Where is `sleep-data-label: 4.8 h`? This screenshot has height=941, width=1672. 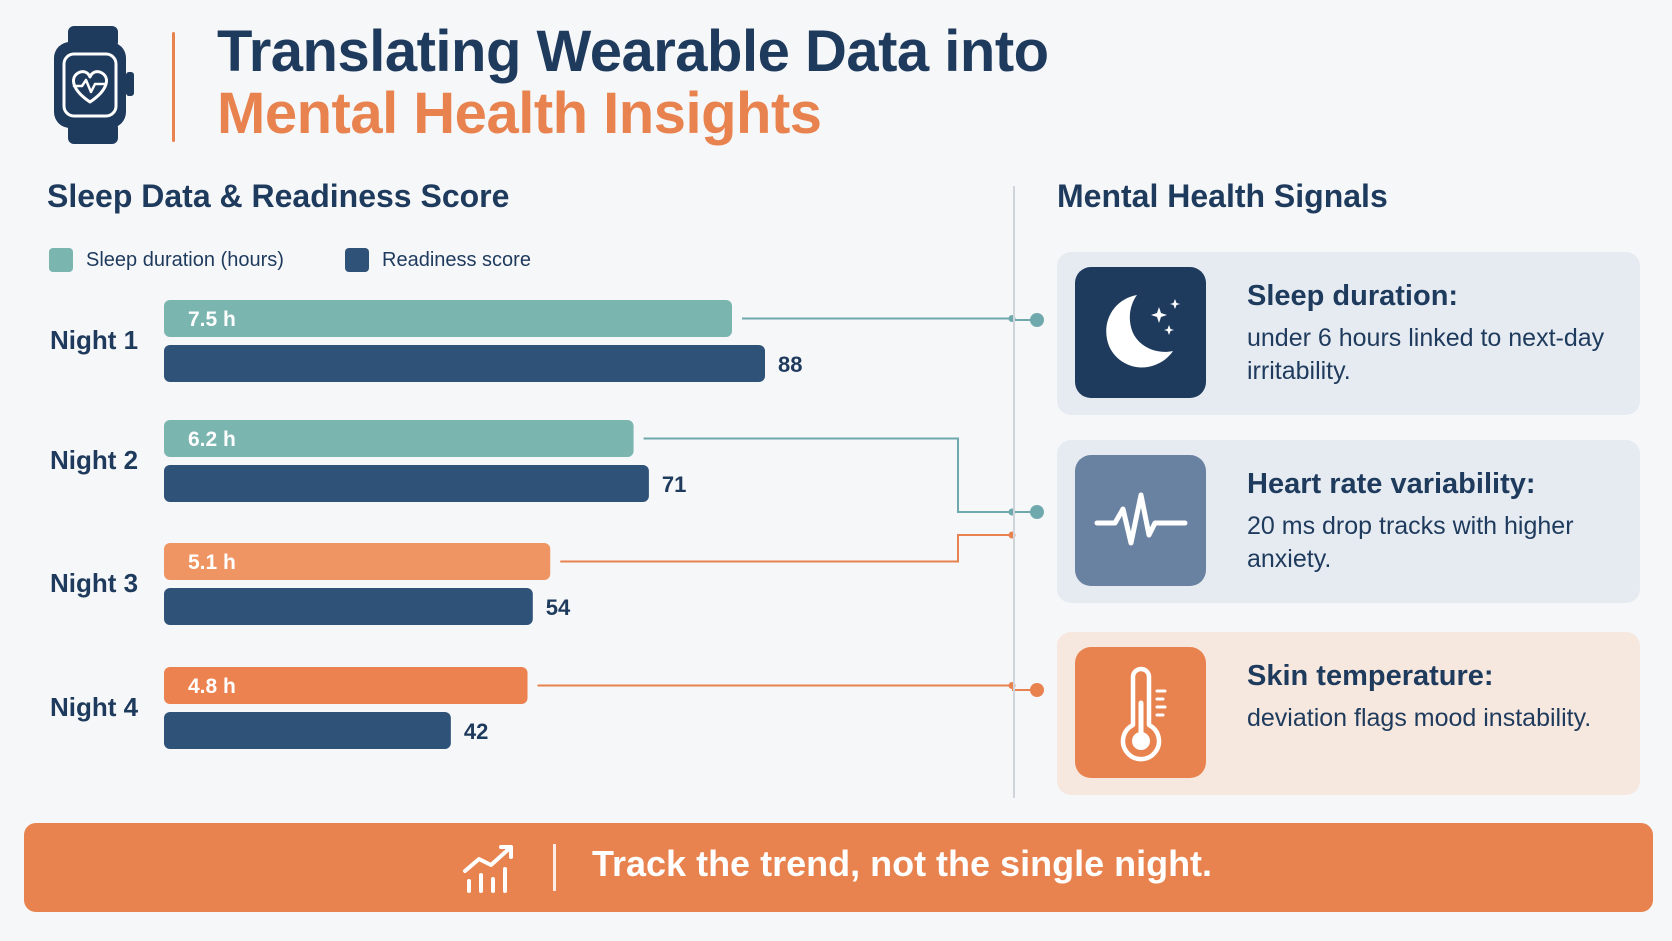
sleep-data-label: 4.8 h is located at coordinates (212, 686).